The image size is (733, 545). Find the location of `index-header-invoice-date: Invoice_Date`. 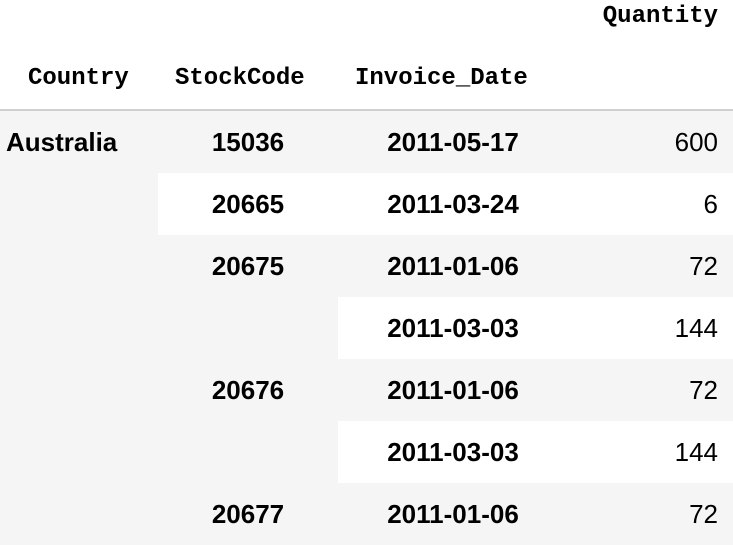

index-header-invoice-date: Invoice_Date is located at coordinates (441, 78).